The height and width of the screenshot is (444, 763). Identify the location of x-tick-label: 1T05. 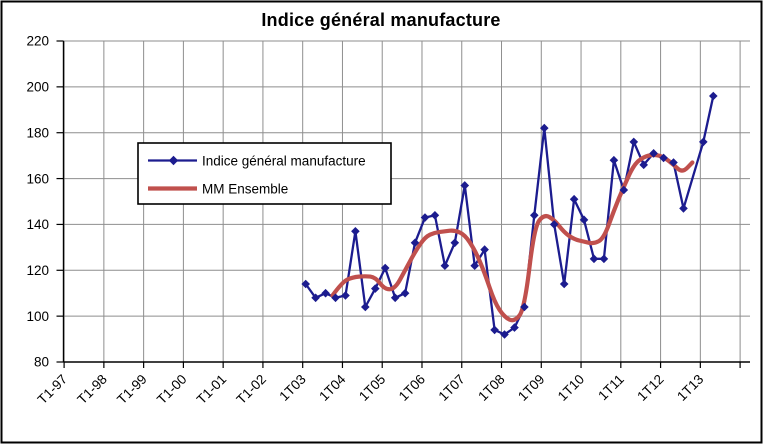
(372, 388).